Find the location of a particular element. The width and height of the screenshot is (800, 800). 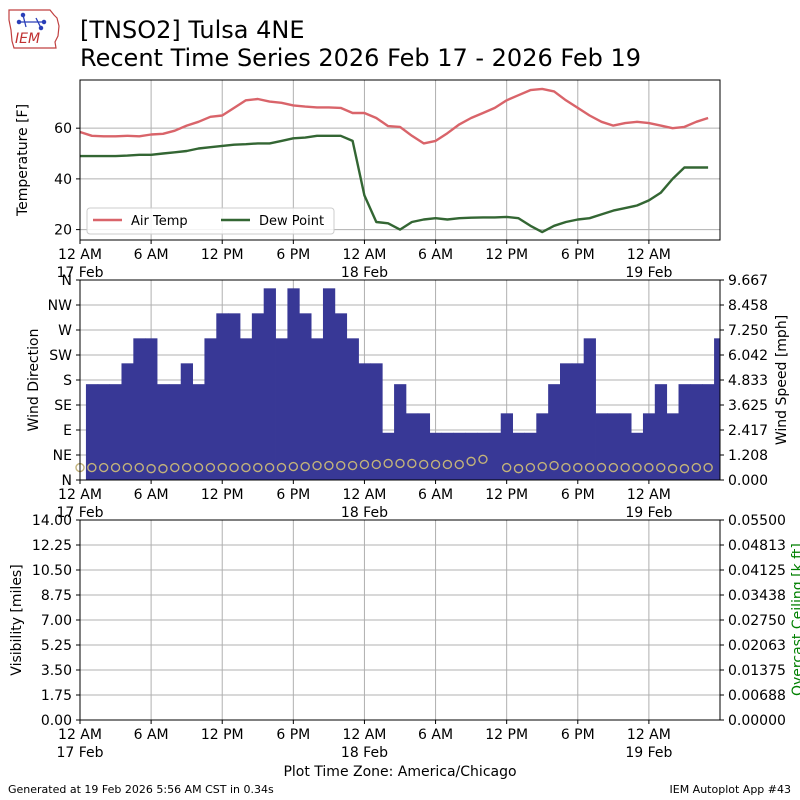

visibility-tick-label: 5.25 is located at coordinates (56, 646).